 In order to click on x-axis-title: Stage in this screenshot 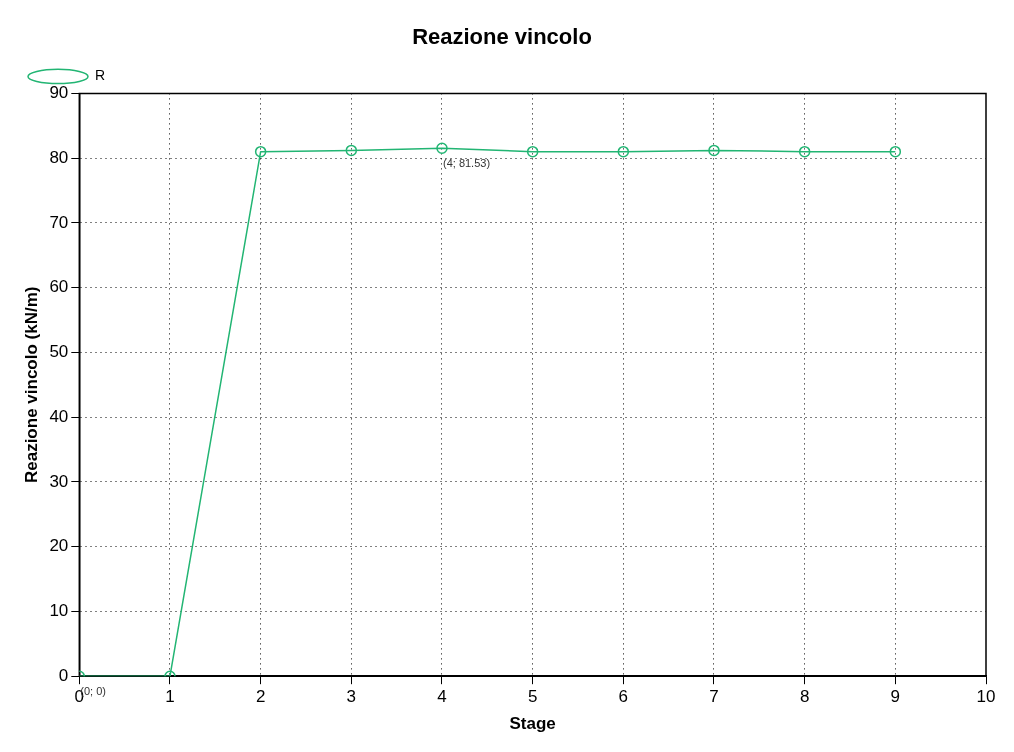, I will do `click(532, 724)`.